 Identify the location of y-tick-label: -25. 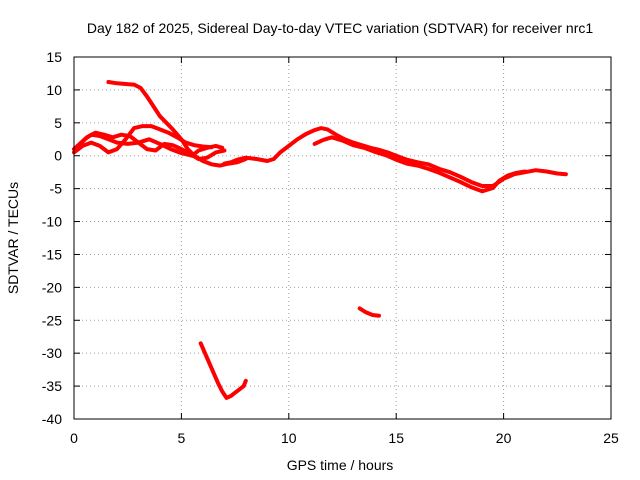
(52, 320).